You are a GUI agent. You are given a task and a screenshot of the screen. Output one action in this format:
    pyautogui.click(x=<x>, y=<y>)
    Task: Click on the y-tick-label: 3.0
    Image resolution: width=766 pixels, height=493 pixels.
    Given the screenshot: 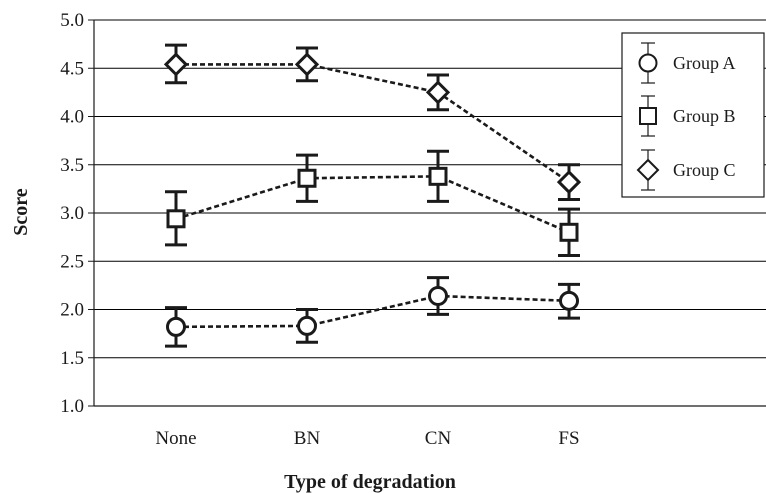 What is the action you would take?
    pyautogui.click(x=72, y=213)
    